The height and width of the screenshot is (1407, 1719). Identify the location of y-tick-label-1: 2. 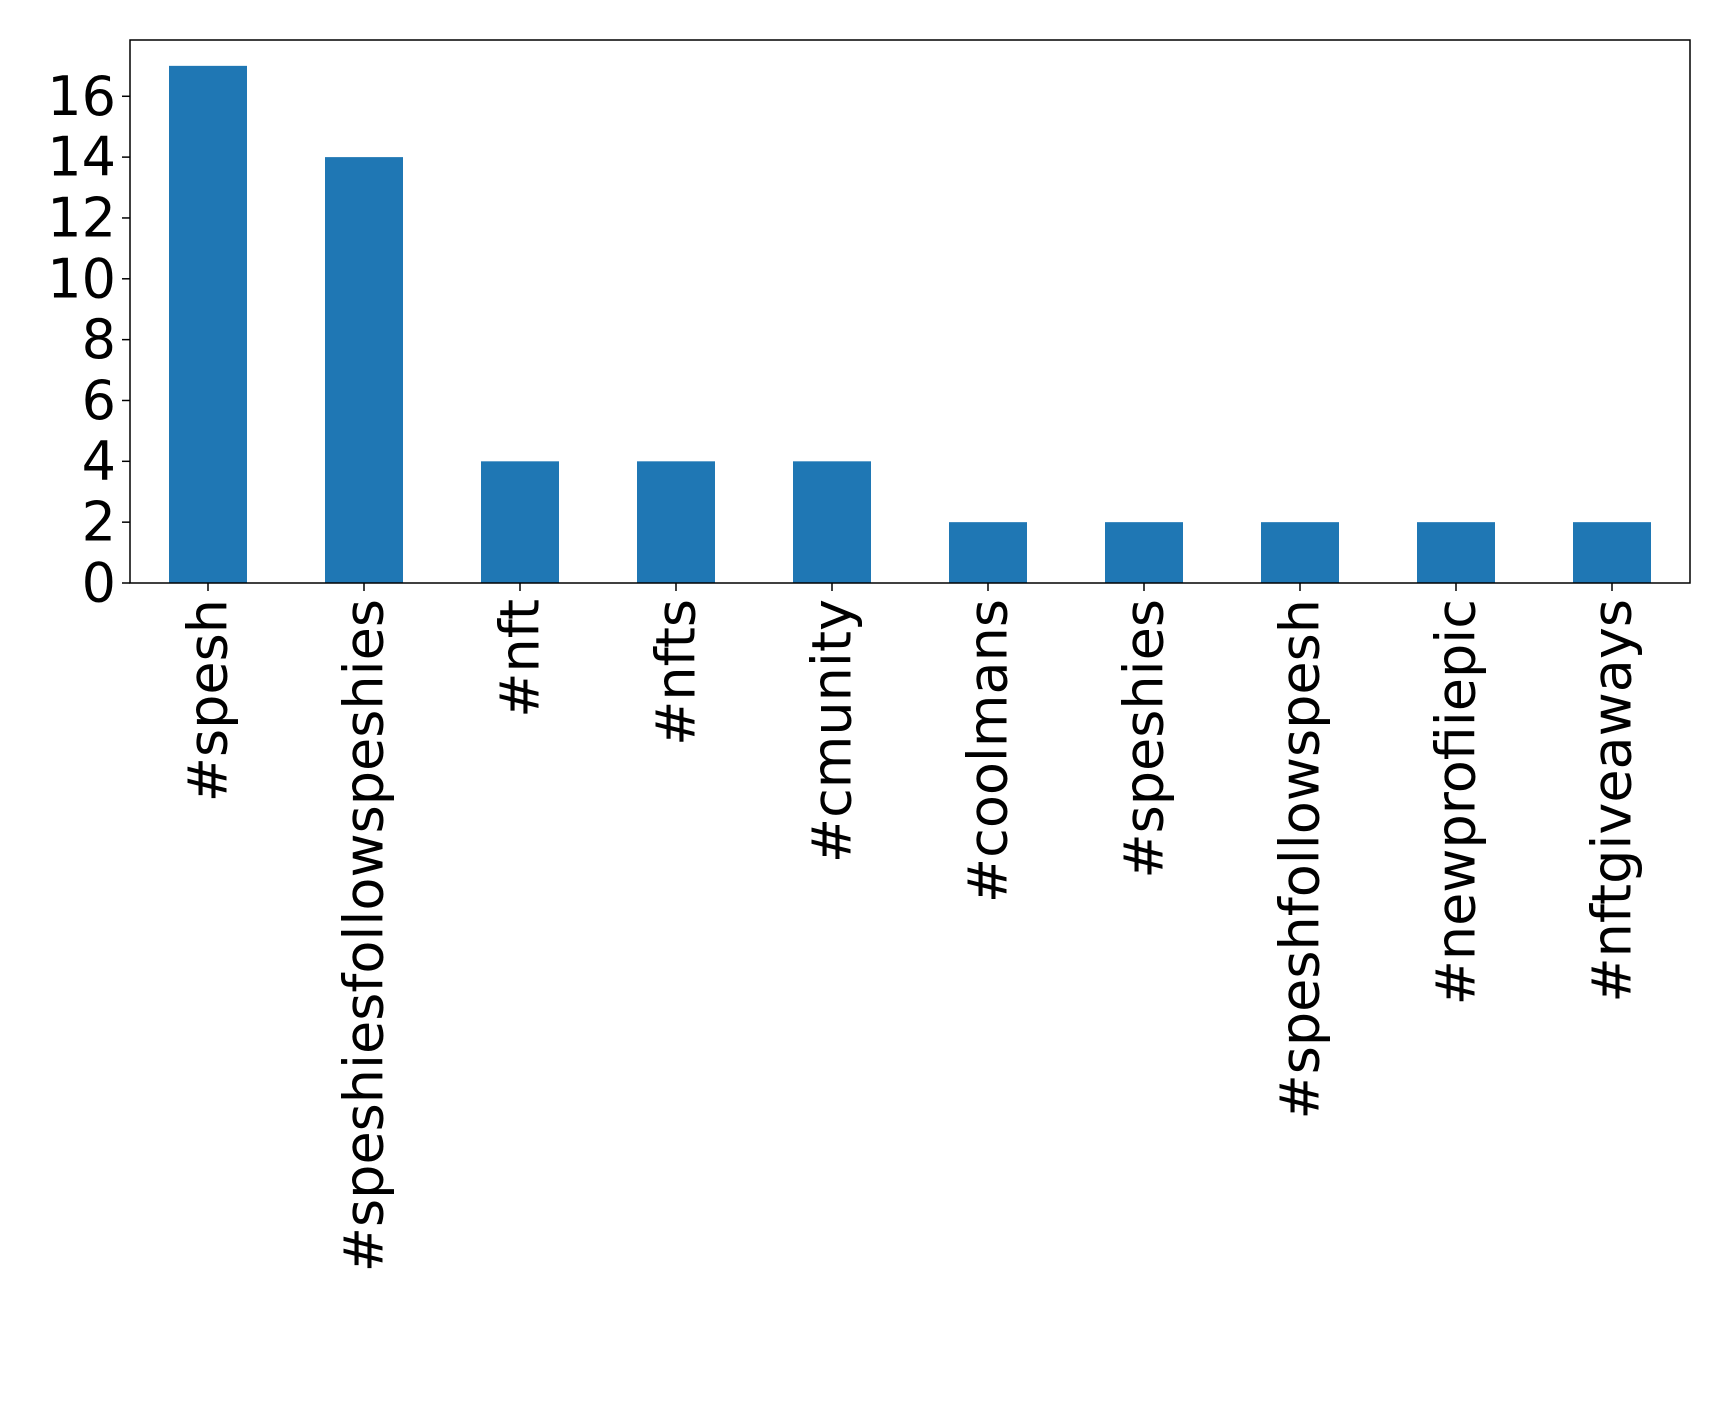
(99, 522).